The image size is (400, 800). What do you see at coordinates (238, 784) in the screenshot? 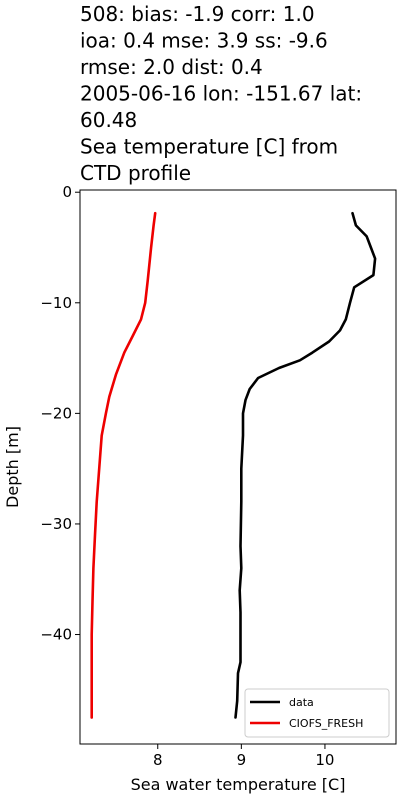
I see `x-axis-label: Sea water temperature [C]` at bounding box center [238, 784].